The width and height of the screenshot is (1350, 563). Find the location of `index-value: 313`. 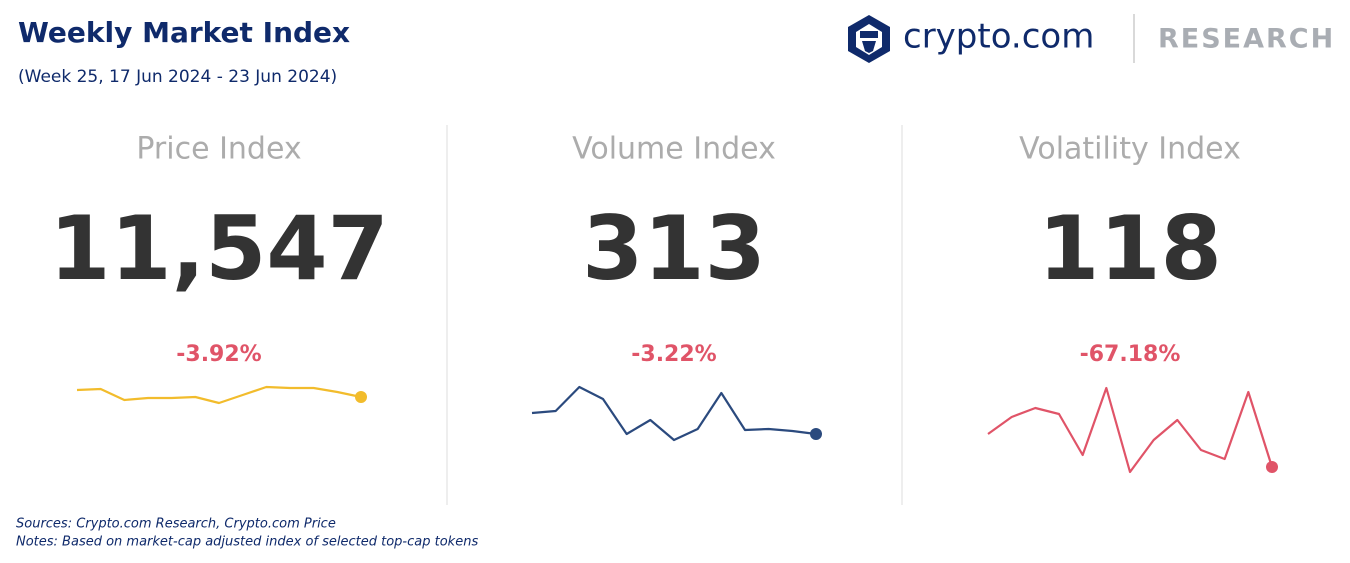

index-value: 313 is located at coordinates (674, 248).